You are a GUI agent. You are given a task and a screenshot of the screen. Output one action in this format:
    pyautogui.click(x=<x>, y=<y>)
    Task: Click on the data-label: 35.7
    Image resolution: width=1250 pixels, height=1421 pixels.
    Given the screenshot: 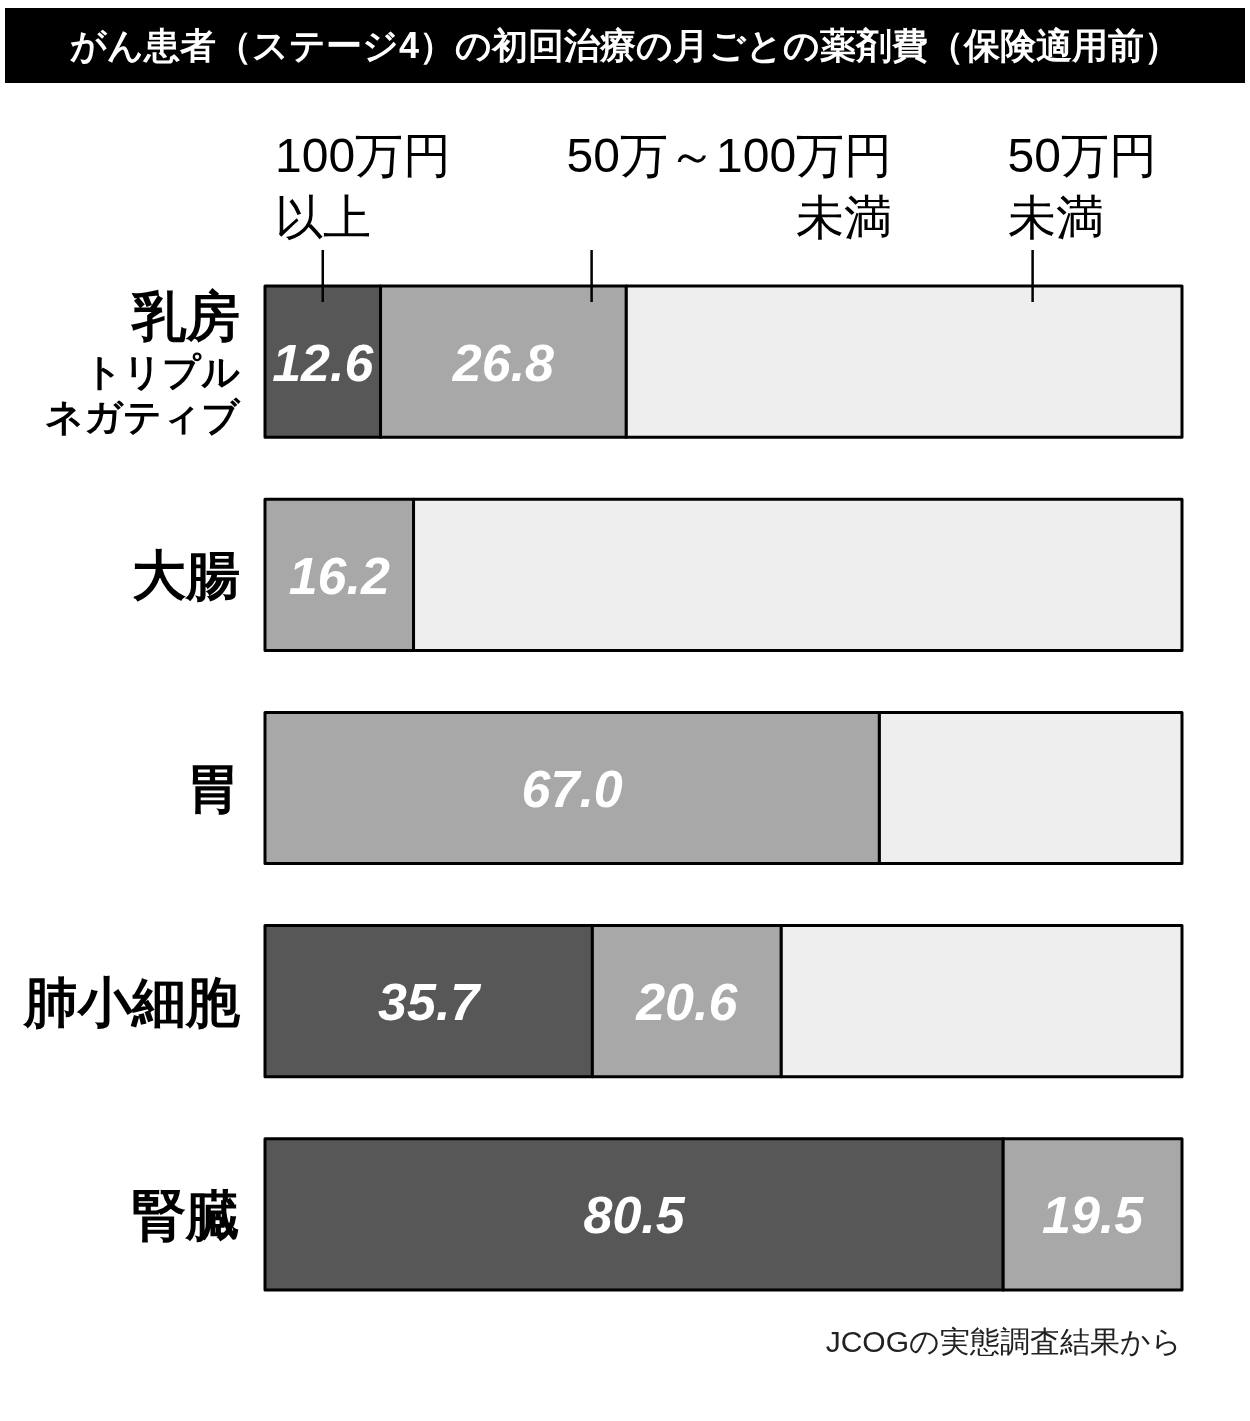 What is the action you would take?
    pyautogui.click(x=429, y=1002)
    